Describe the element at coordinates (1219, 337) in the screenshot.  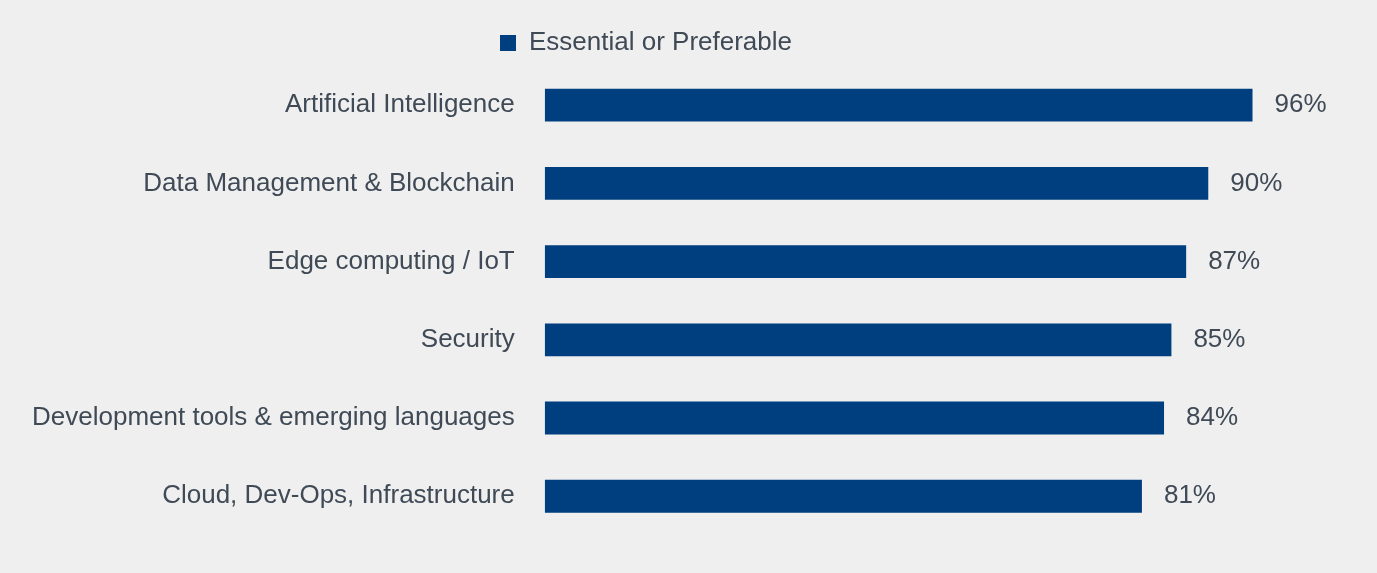
I see `data-label: 85%` at that location.